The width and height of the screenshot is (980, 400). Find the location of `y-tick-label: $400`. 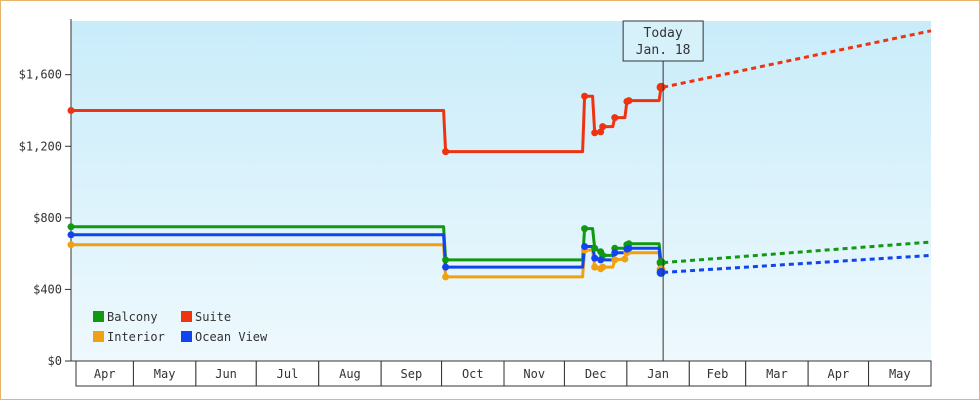

y-tick-label: $400 is located at coordinates (47, 289).